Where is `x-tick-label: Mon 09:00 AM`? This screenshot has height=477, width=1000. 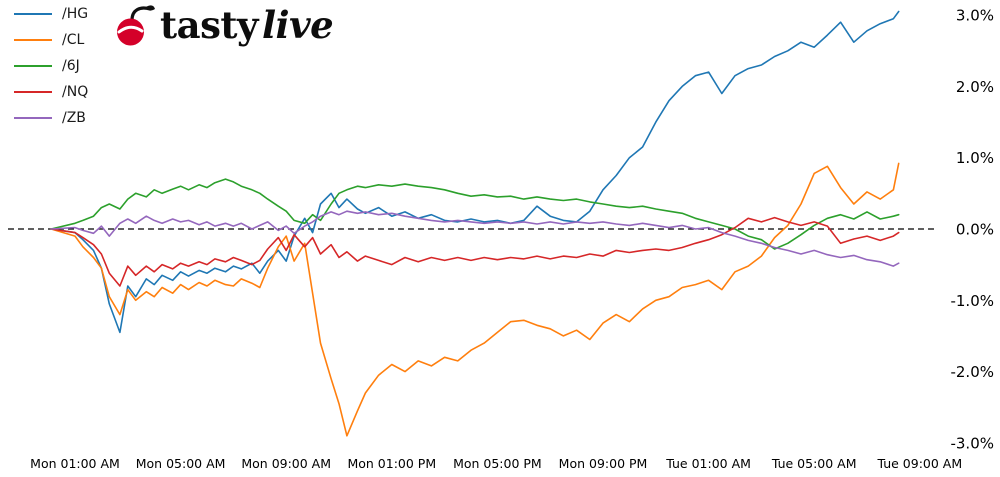 x-tick-label: Mon 09:00 AM is located at coordinates (286, 463).